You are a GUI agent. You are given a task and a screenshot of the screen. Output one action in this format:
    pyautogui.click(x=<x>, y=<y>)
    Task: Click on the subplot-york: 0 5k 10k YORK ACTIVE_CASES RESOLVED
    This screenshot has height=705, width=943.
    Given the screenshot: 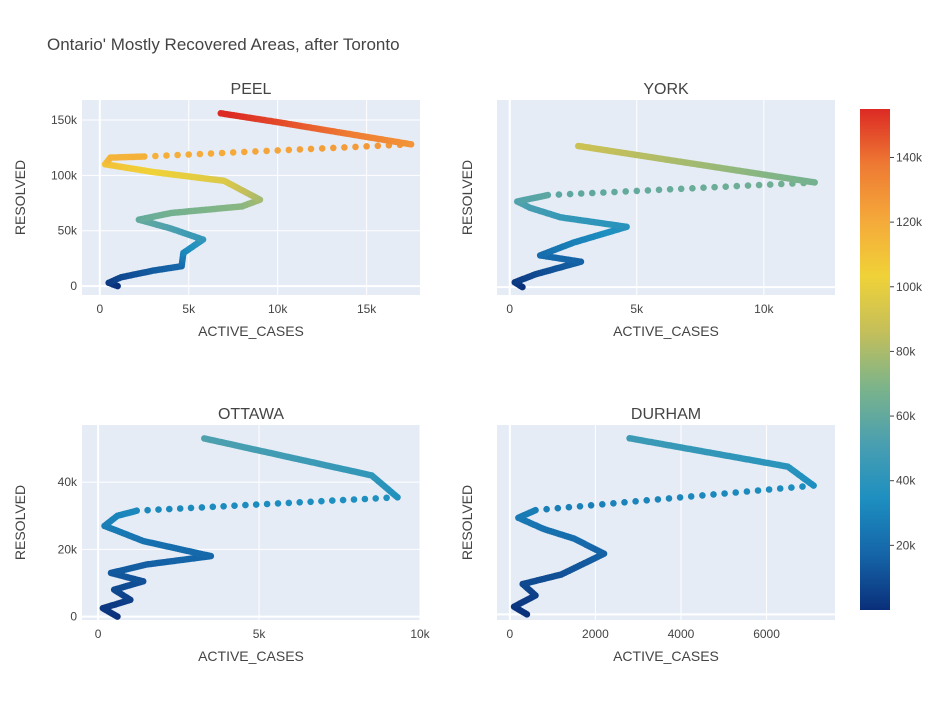 What is the action you would take?
    pyautogui.click(x=647, y=210)
    